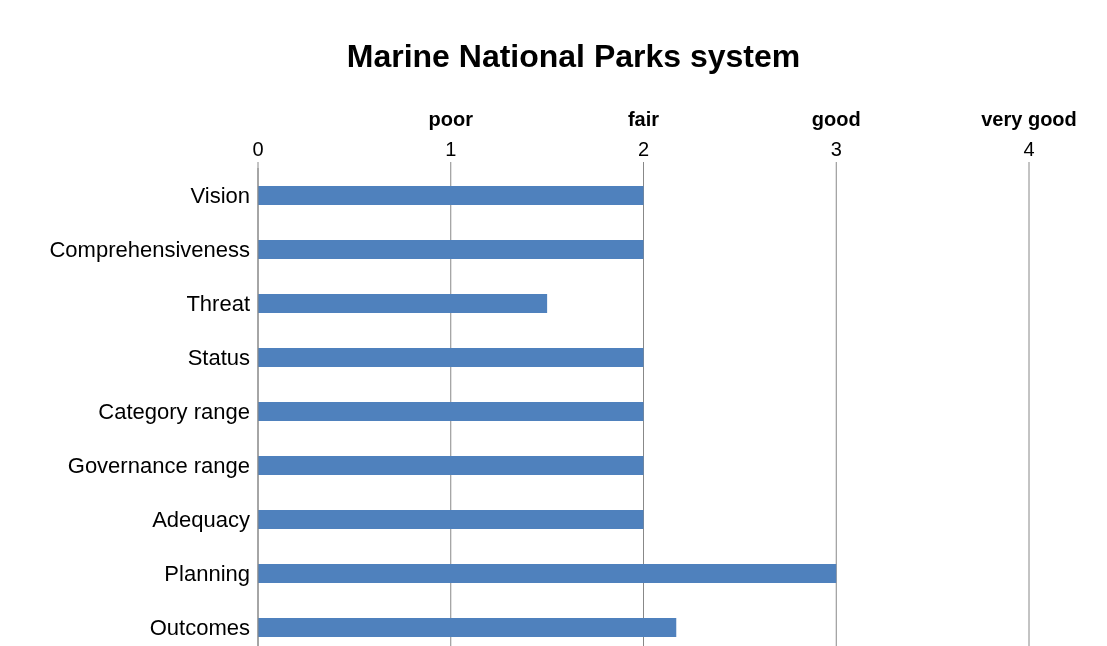 This screenshot has height=646, width=1107. I want to click on y-tick-label: Planning, so click(207, 573).